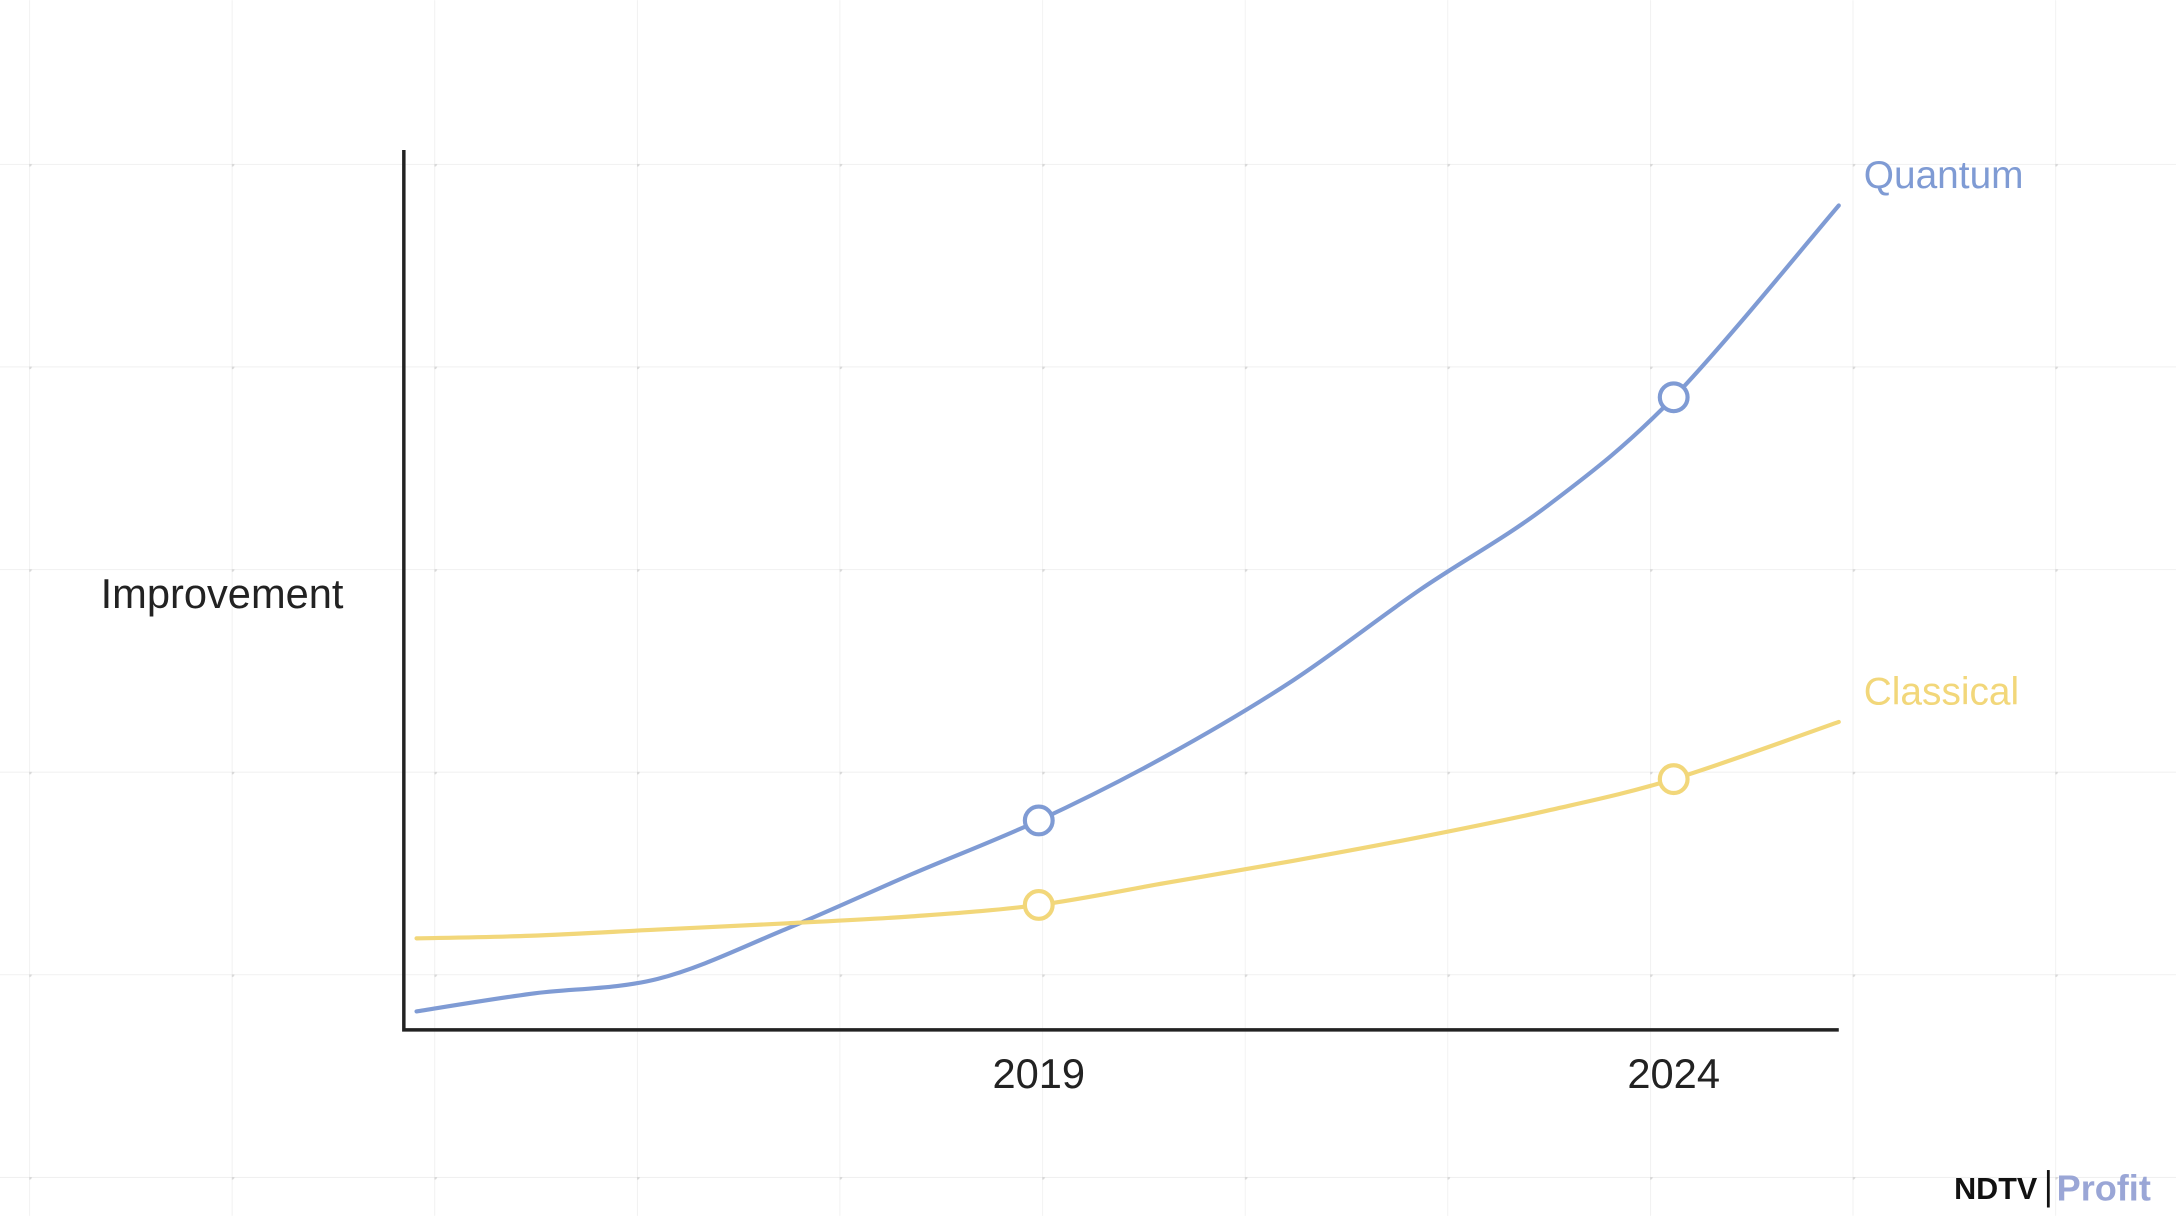 The width and height of the screenshot is (2176, 1216). I want to click on series-line, so click(1127, 830).